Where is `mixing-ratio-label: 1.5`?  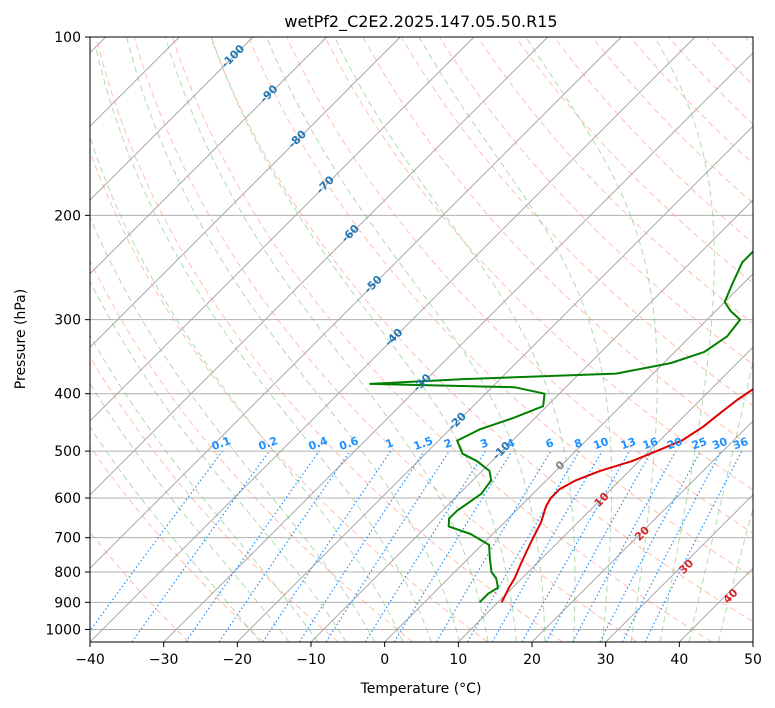 mixing-ratio-label: 1.5 is located at coordinates (423, 443).